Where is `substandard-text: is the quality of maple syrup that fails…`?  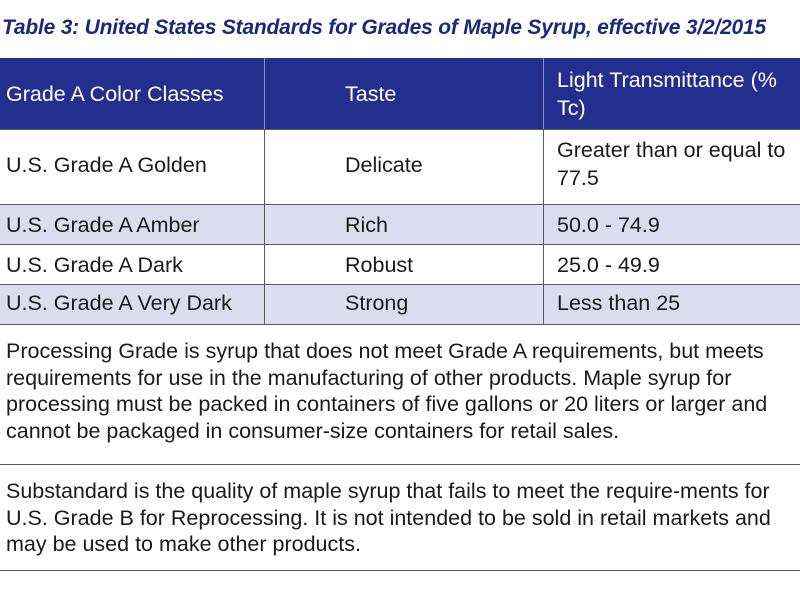 substandard-text: is the quality of maple syrup that fails… is located at coordinates (388, 517).